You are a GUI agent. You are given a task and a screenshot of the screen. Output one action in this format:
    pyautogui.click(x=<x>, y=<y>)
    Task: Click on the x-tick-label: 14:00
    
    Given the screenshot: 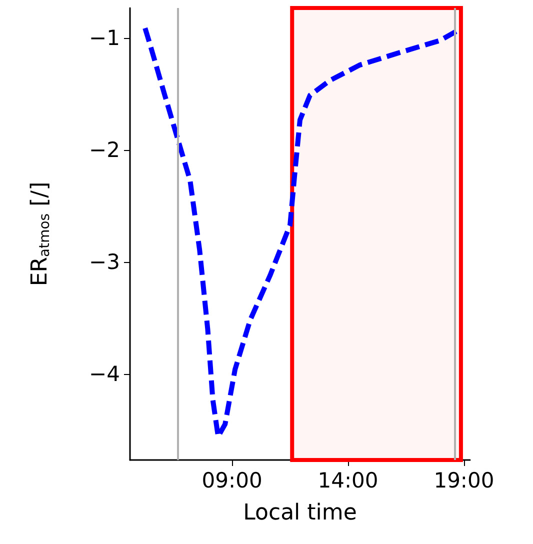 What is the action you would take?
    pyautogui.click(x=348, y=480)
    